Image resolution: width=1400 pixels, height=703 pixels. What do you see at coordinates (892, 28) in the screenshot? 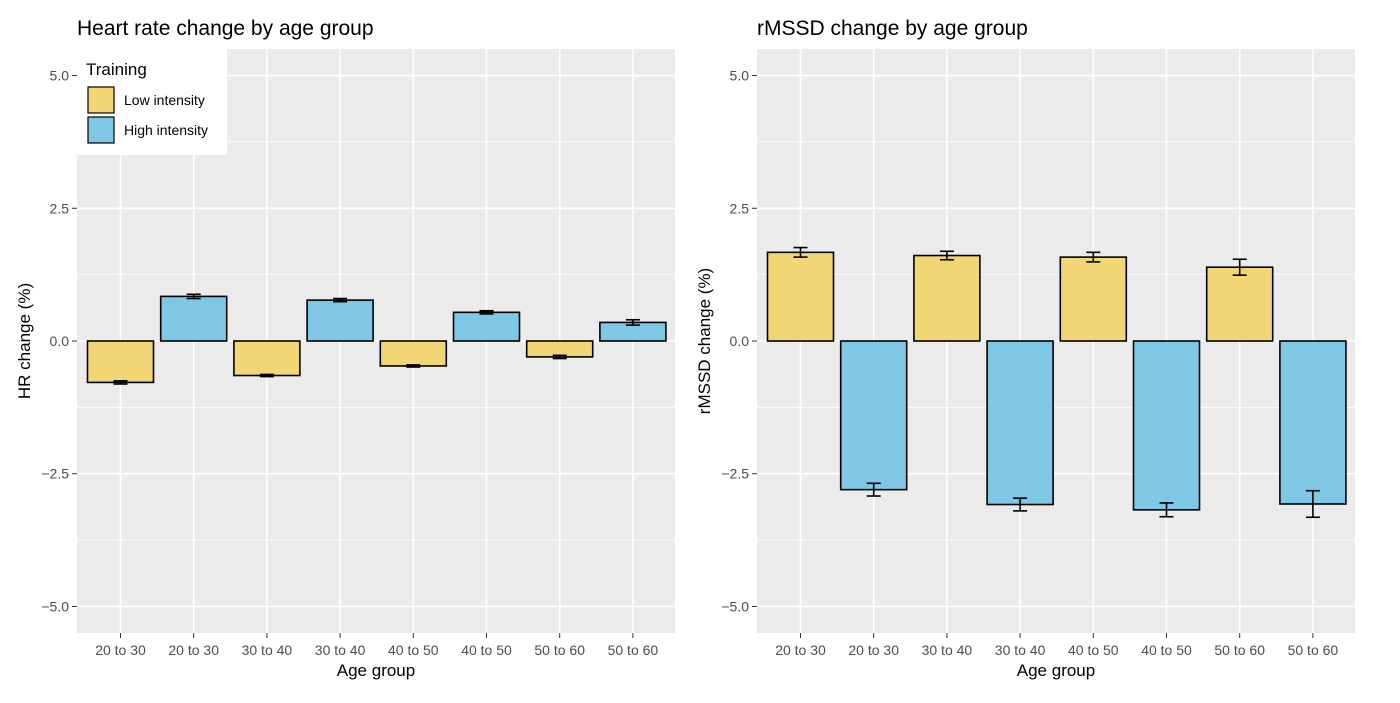
I see `rmssd-chart-title: rMSSD change by age group` at bounding box center [892, 28].